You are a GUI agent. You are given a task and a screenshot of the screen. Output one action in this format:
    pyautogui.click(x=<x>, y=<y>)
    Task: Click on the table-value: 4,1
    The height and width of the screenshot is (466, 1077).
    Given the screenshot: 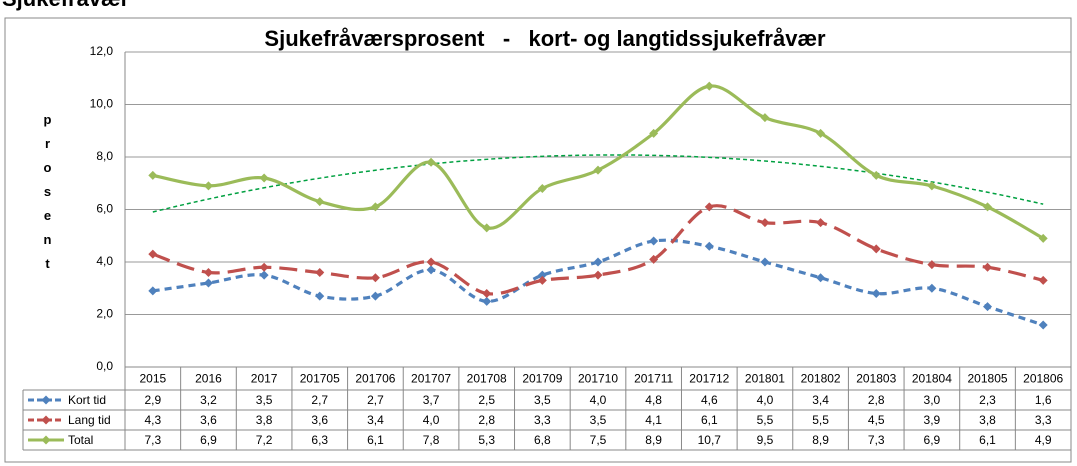 What is the action you would take?
    pyautogui.click(x=653, y=420)
    